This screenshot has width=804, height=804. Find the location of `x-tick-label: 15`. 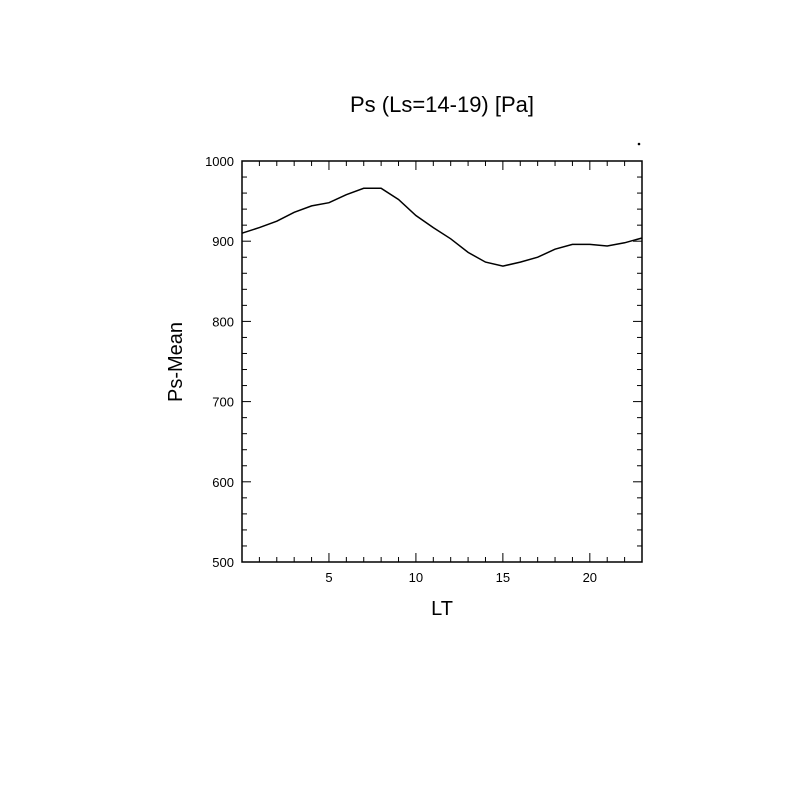

x-tick-label: 15 is located at coordinates (503, 577).